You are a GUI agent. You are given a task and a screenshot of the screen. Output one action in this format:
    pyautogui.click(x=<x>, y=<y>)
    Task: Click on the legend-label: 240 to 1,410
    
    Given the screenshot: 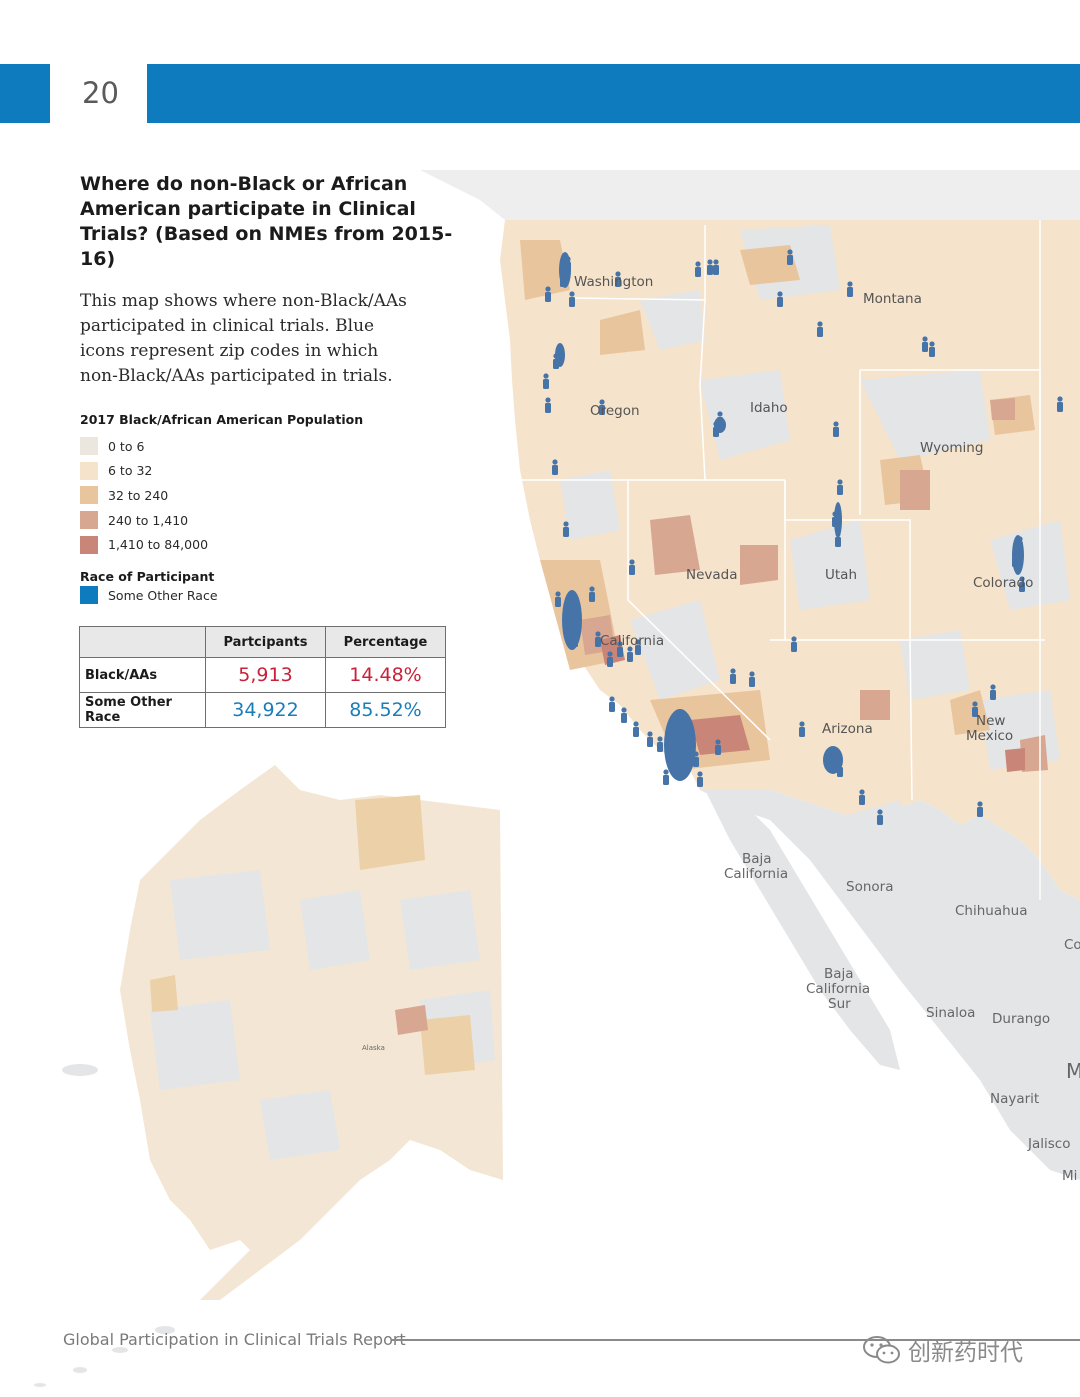 What is the action you would take?
    pyautogui.click(x=148, y=520)
    